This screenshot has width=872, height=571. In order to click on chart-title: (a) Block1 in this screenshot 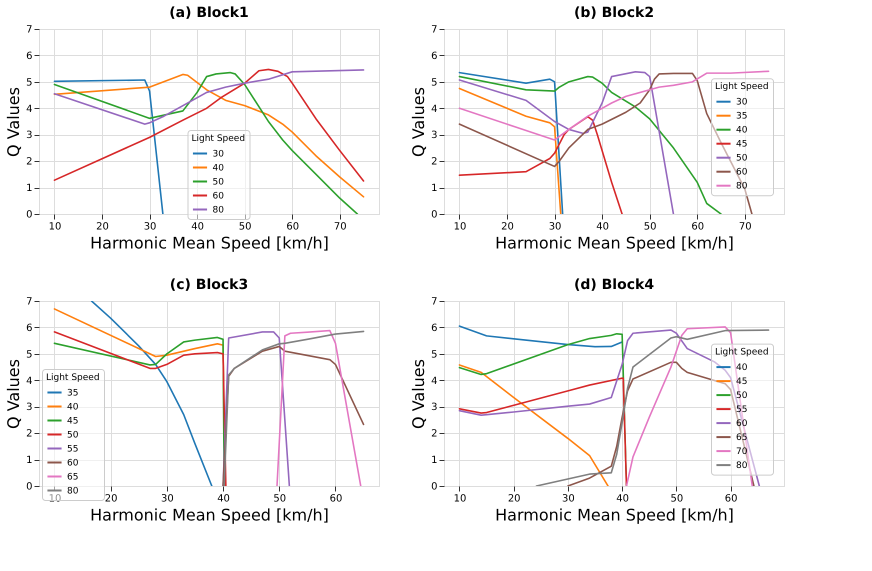, I will do `click(209, 13)`.